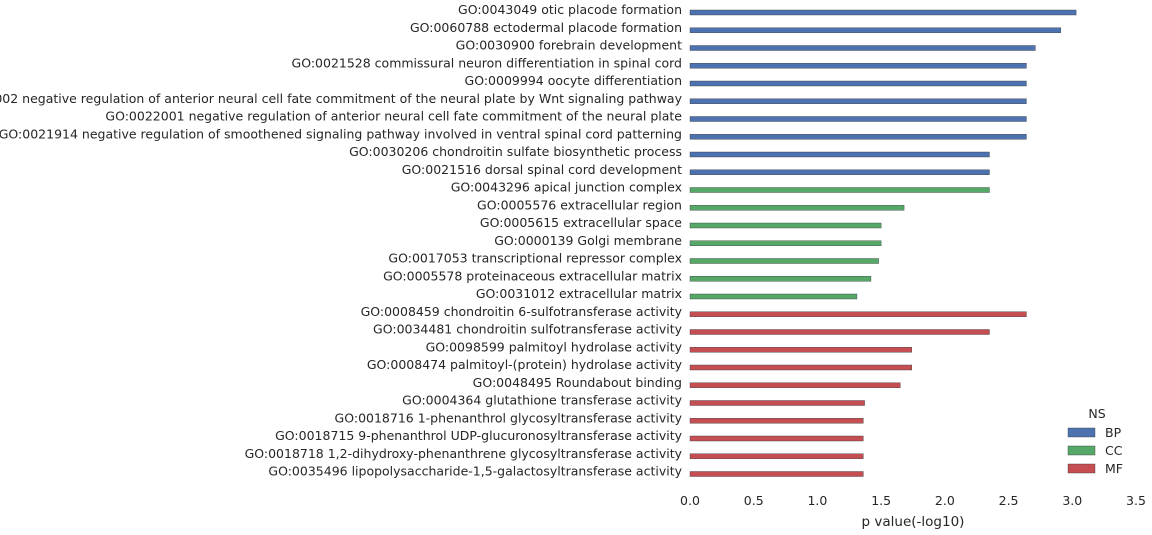 The image size is (1152, 535). Describe the element at coordinates (1009, 500) in the screenshot. I see `x-tick-label: 2.5` at that location.